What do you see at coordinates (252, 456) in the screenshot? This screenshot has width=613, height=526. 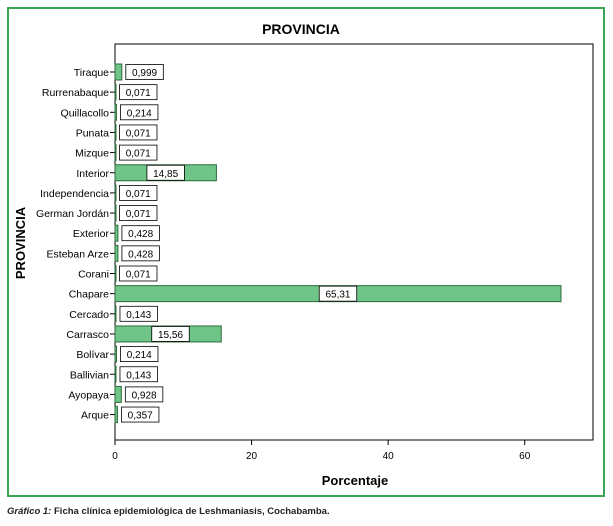 I see `x-tick-label: 20` at bounding box center [252, 456].